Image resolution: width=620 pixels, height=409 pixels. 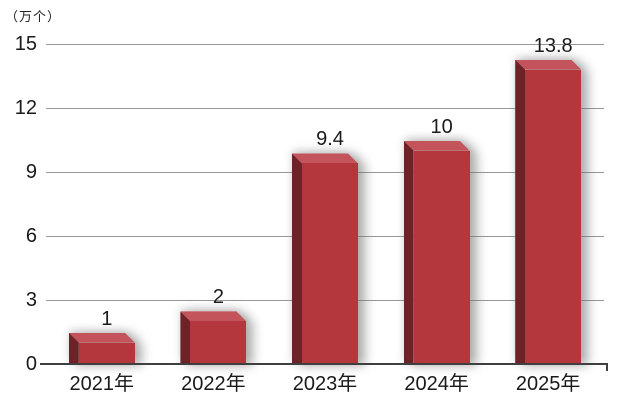 I want to click on x-axis-label: 2023年, so click(x=325, y=384).